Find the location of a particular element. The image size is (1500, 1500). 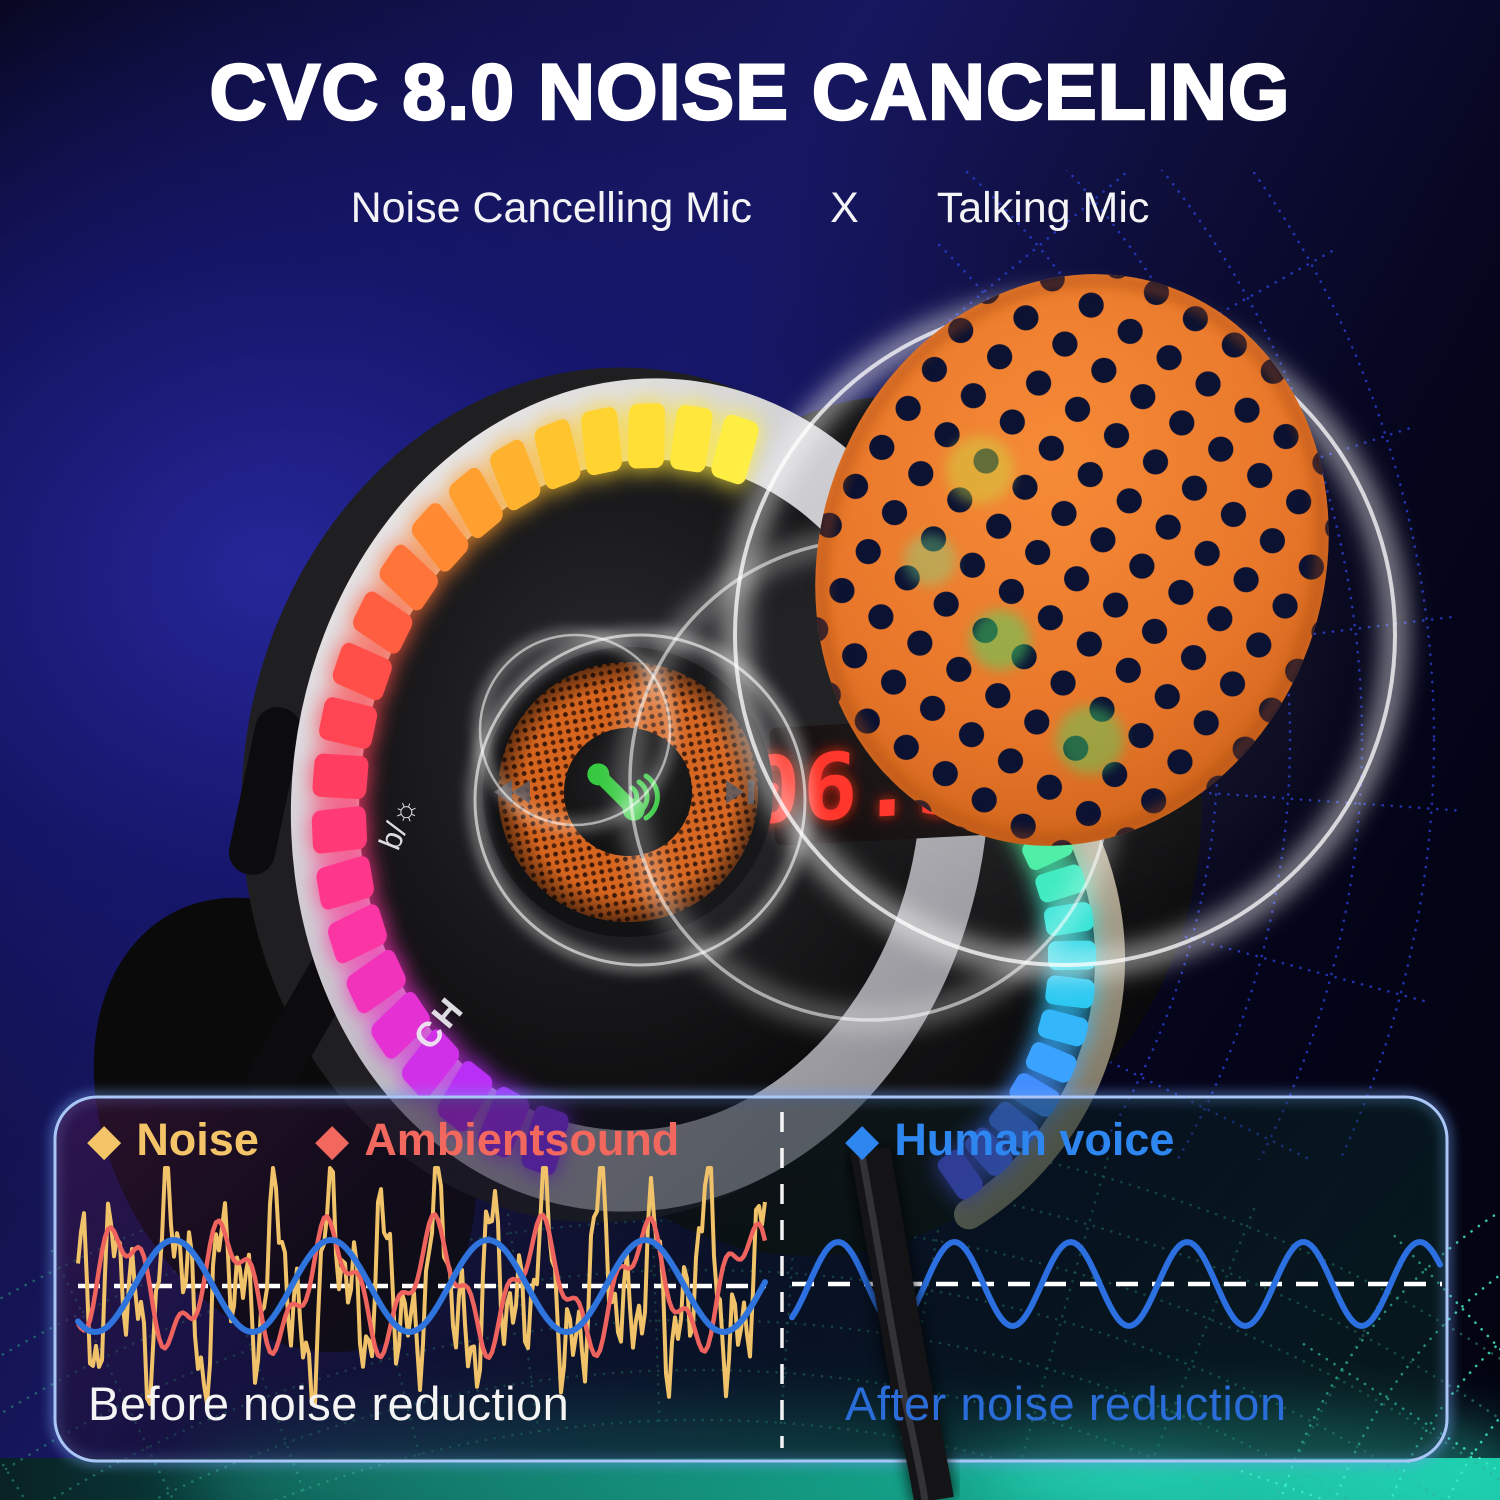

subtitle-separator: X is located at coordinates (844, 208).